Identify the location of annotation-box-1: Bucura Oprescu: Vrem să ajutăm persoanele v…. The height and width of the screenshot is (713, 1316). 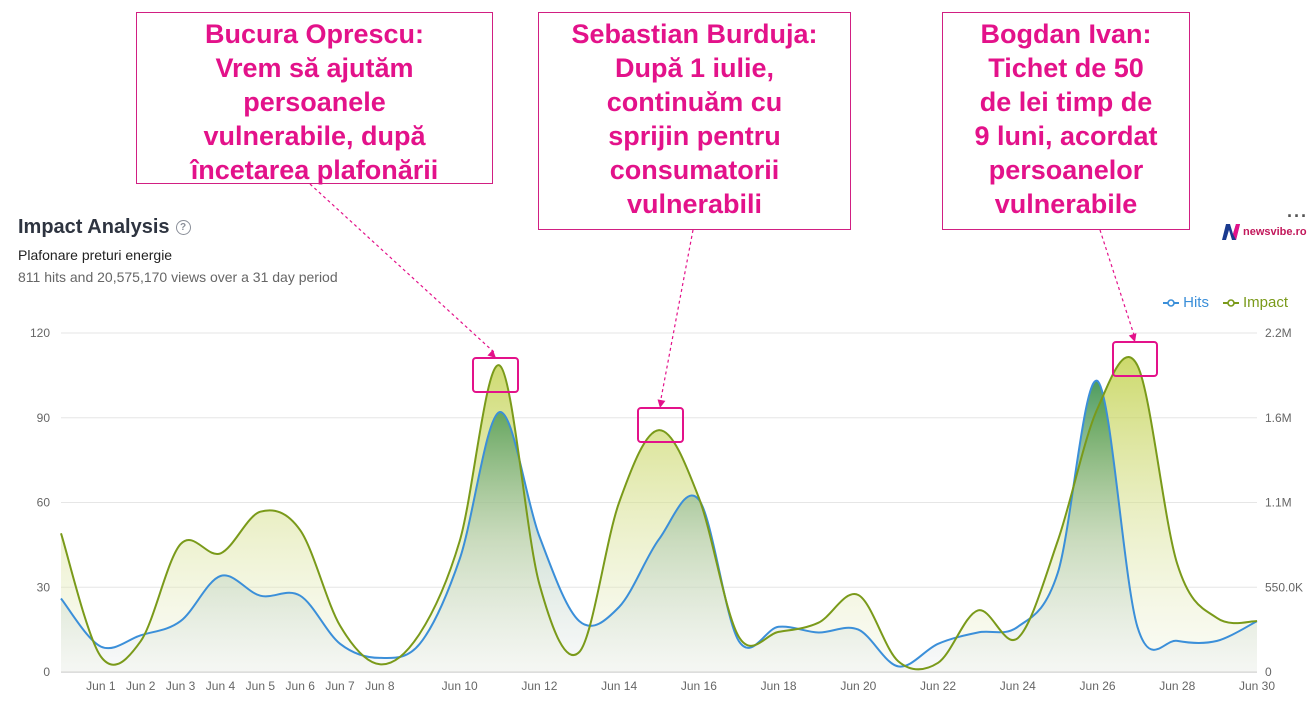
(314, 98).